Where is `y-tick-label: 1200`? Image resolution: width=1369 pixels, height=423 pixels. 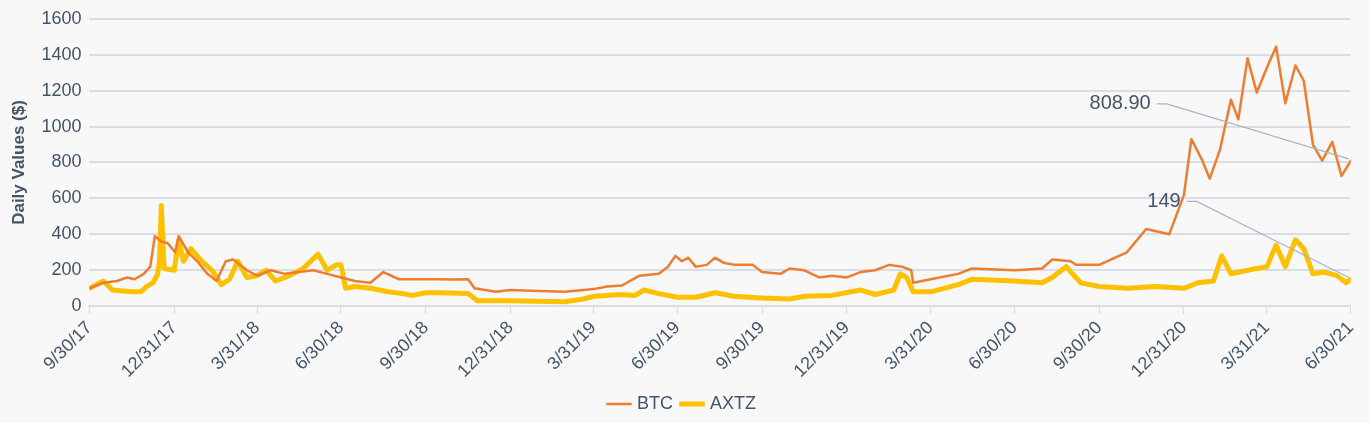
y-tick-label: 1200 is located at coordinates (61, 89).